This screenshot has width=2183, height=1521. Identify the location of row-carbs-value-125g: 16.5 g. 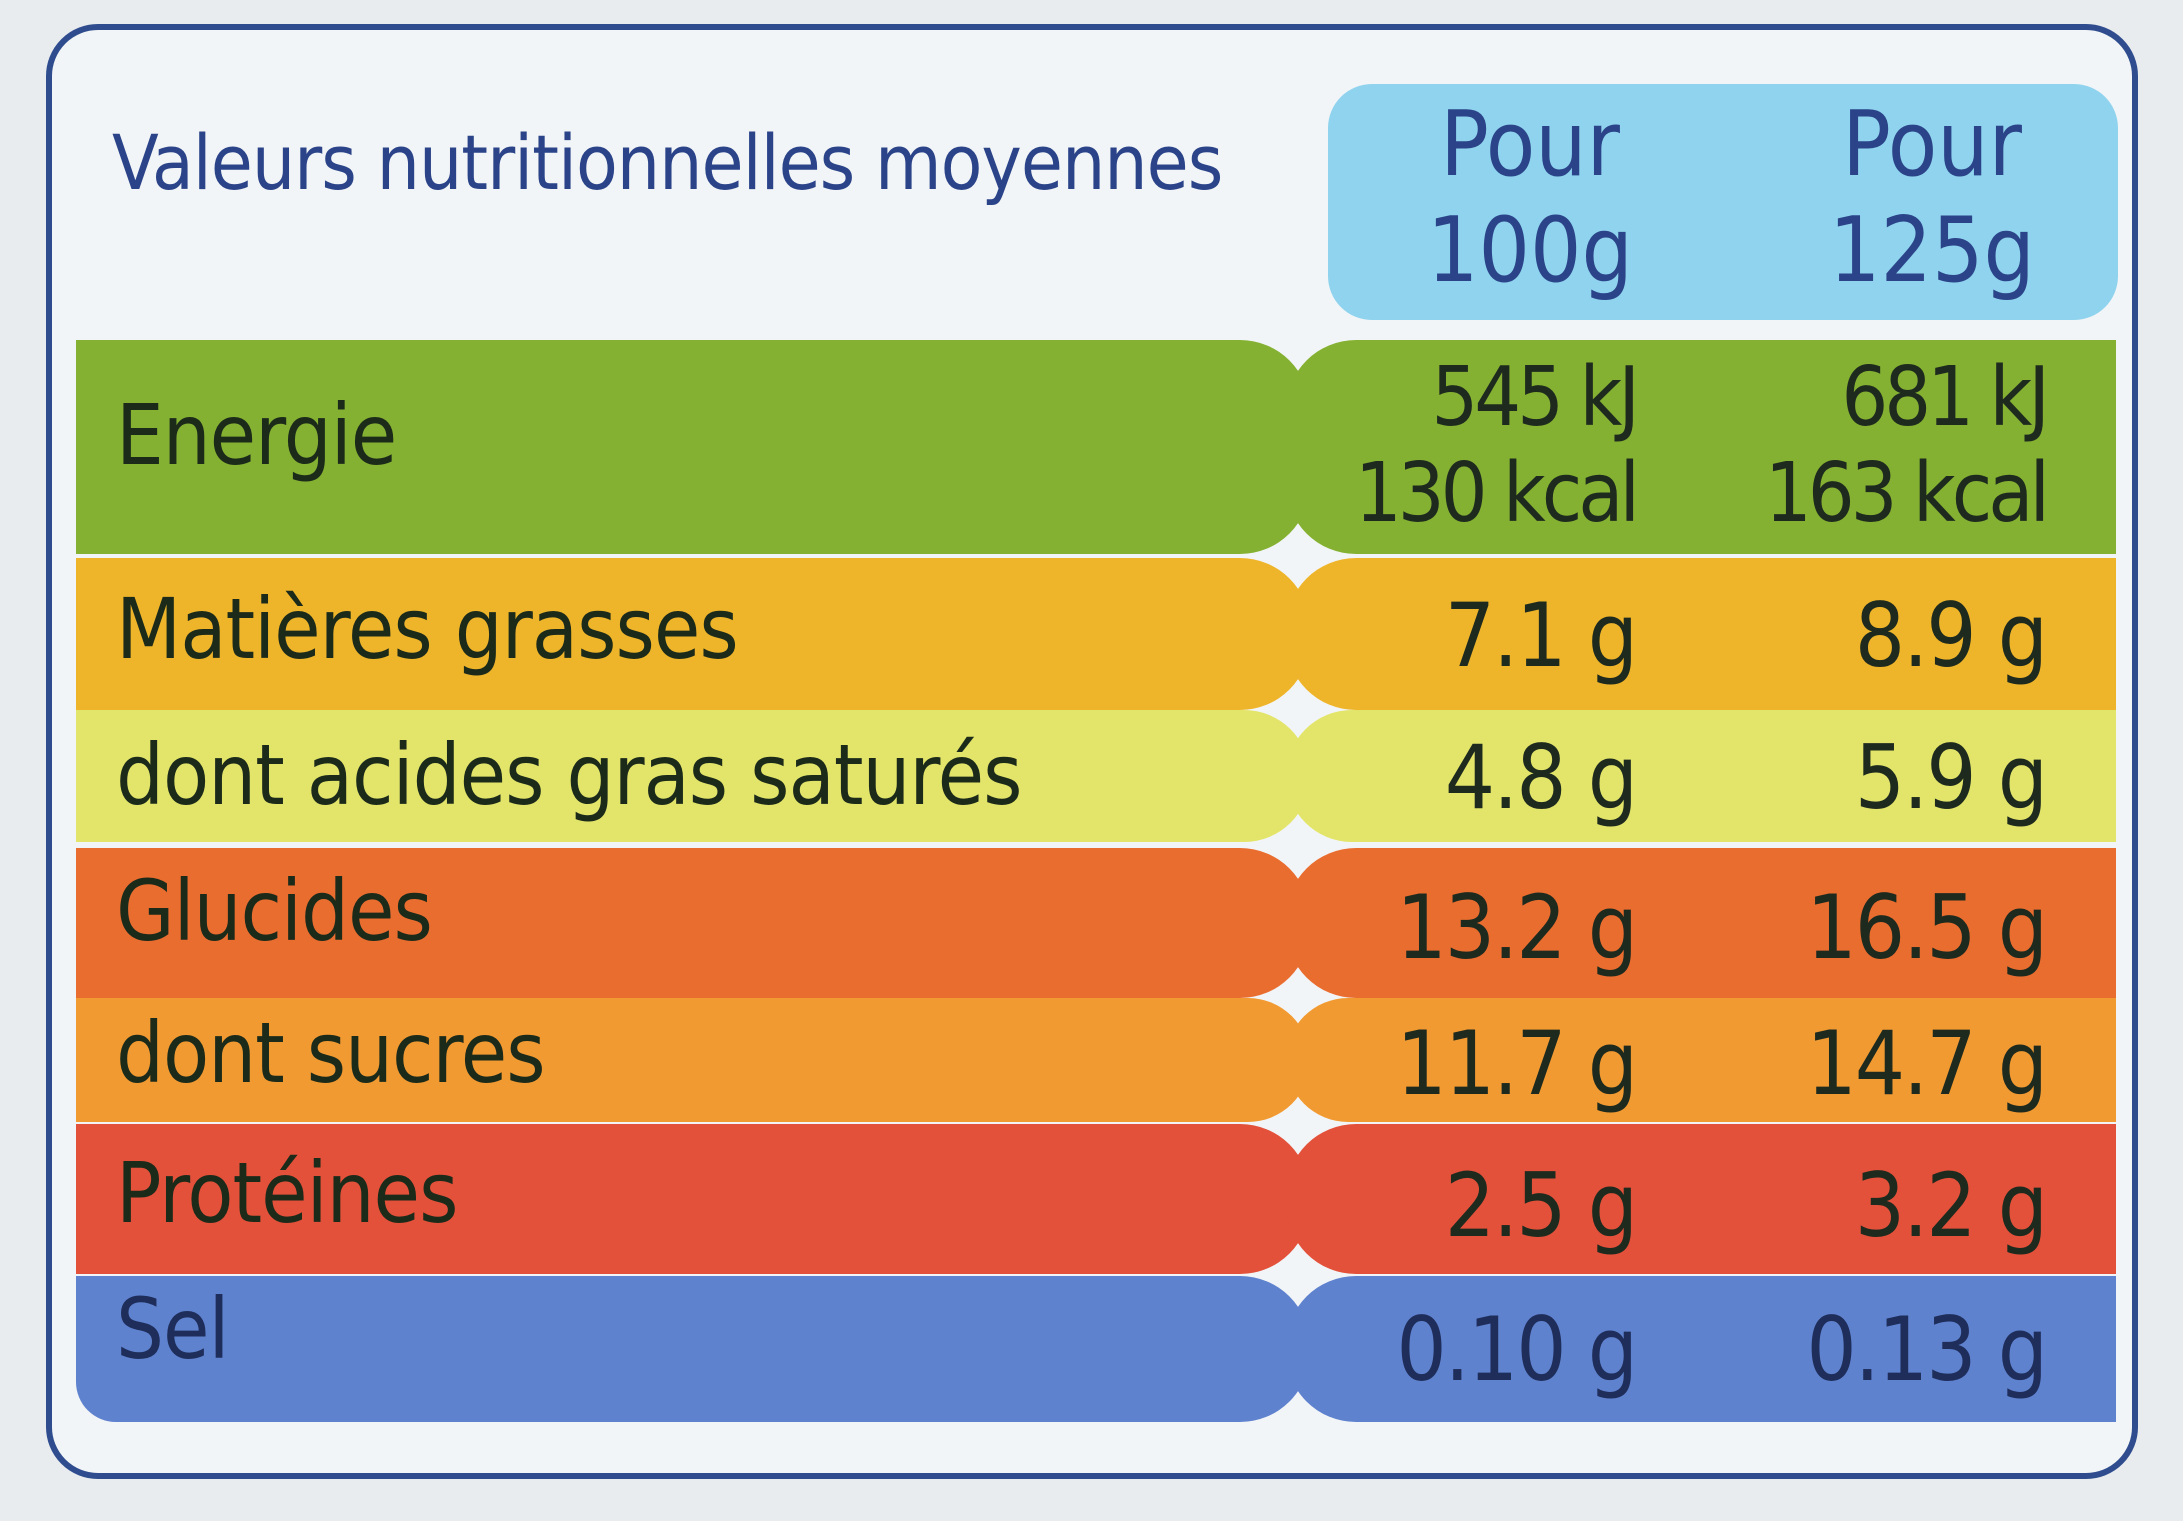
(1927, 927).